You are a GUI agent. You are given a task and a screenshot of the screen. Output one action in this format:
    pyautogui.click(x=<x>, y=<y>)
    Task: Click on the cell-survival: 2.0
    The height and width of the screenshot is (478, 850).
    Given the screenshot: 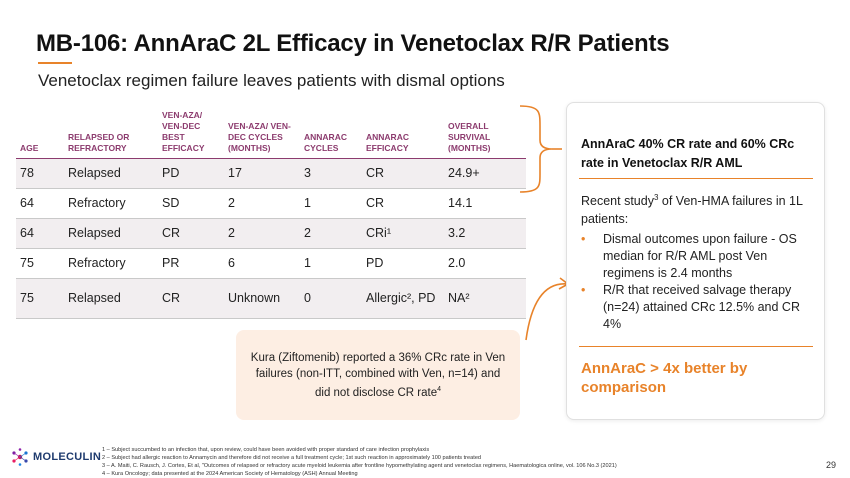 What is the action you would take?
    pyautogui.click(x=485, y=263)
    